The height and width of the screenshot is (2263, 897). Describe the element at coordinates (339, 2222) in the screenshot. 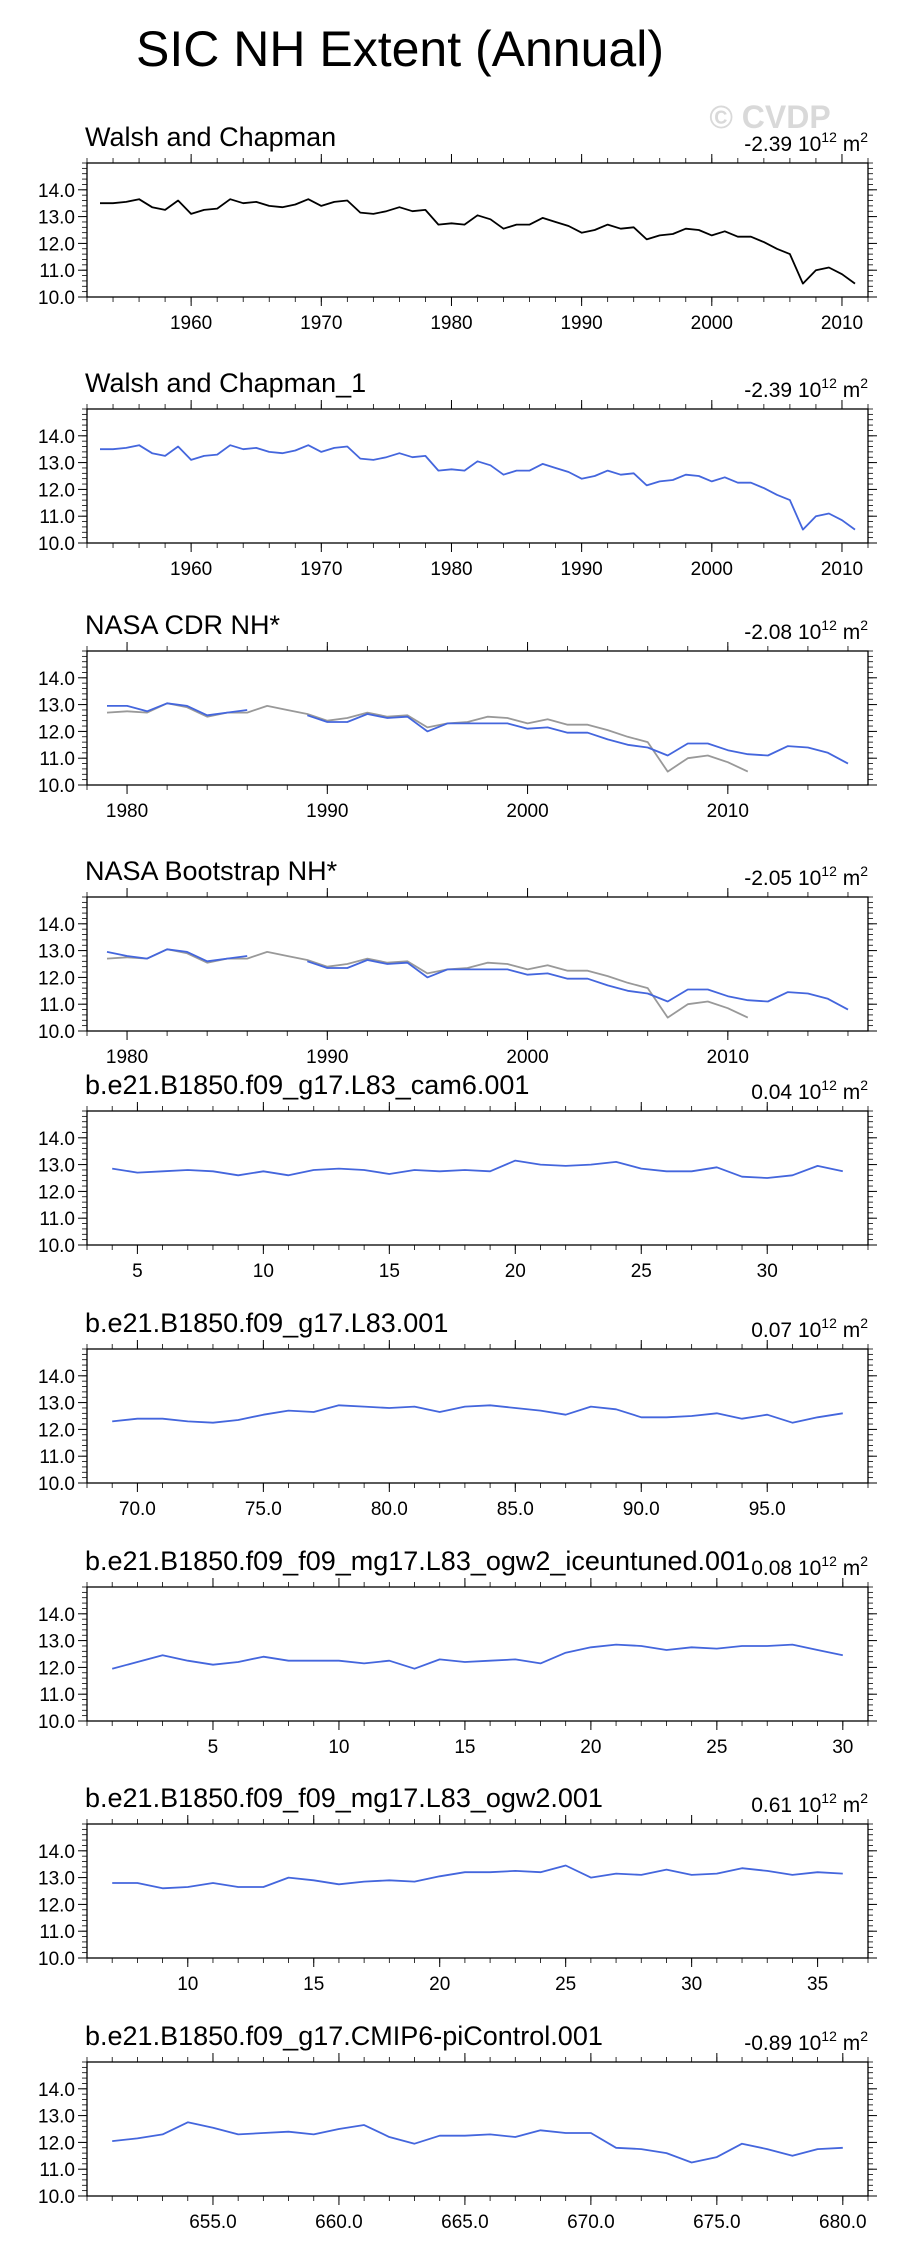

I see `x-tick-label: 660.0` at that location.